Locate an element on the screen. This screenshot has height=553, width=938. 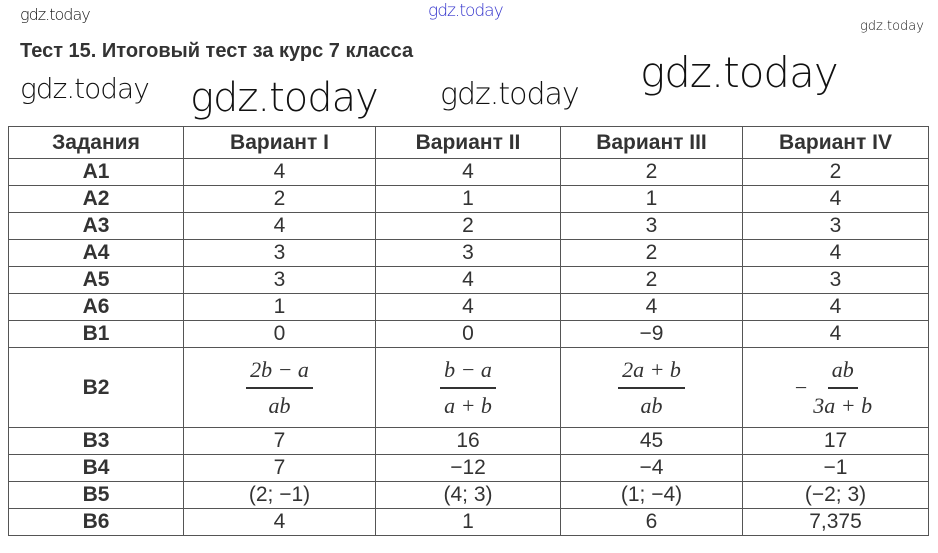
task-cell: A6 is located at coordinates (96, 307).